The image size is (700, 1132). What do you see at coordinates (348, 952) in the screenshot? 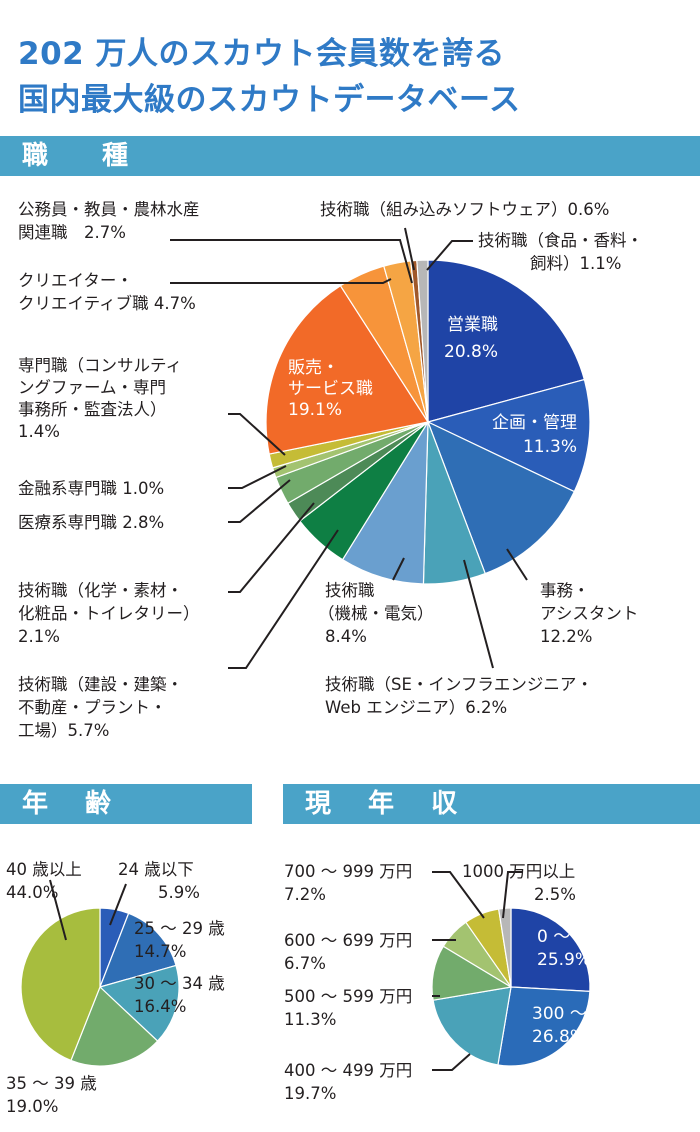
I see `label-income-600-699: 600 ～ 699 万円 6.7%` at bounding box center [348, 952].